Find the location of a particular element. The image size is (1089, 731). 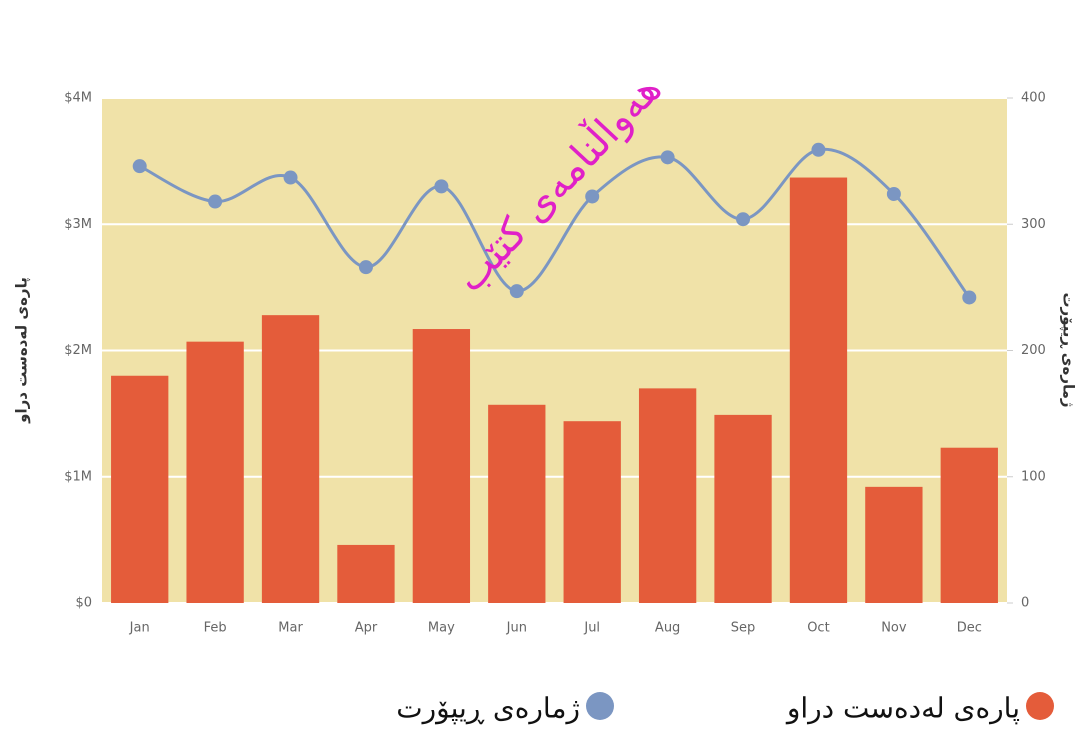

x-tick-label: Feb is located at coordinates (215, 628).